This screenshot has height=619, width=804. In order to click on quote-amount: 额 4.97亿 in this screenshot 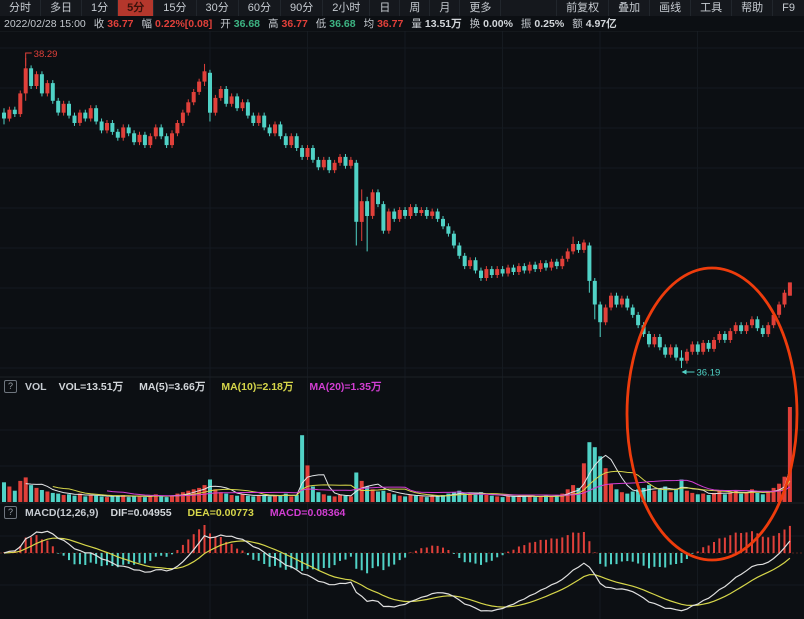, I will do `click(594, 23)`.